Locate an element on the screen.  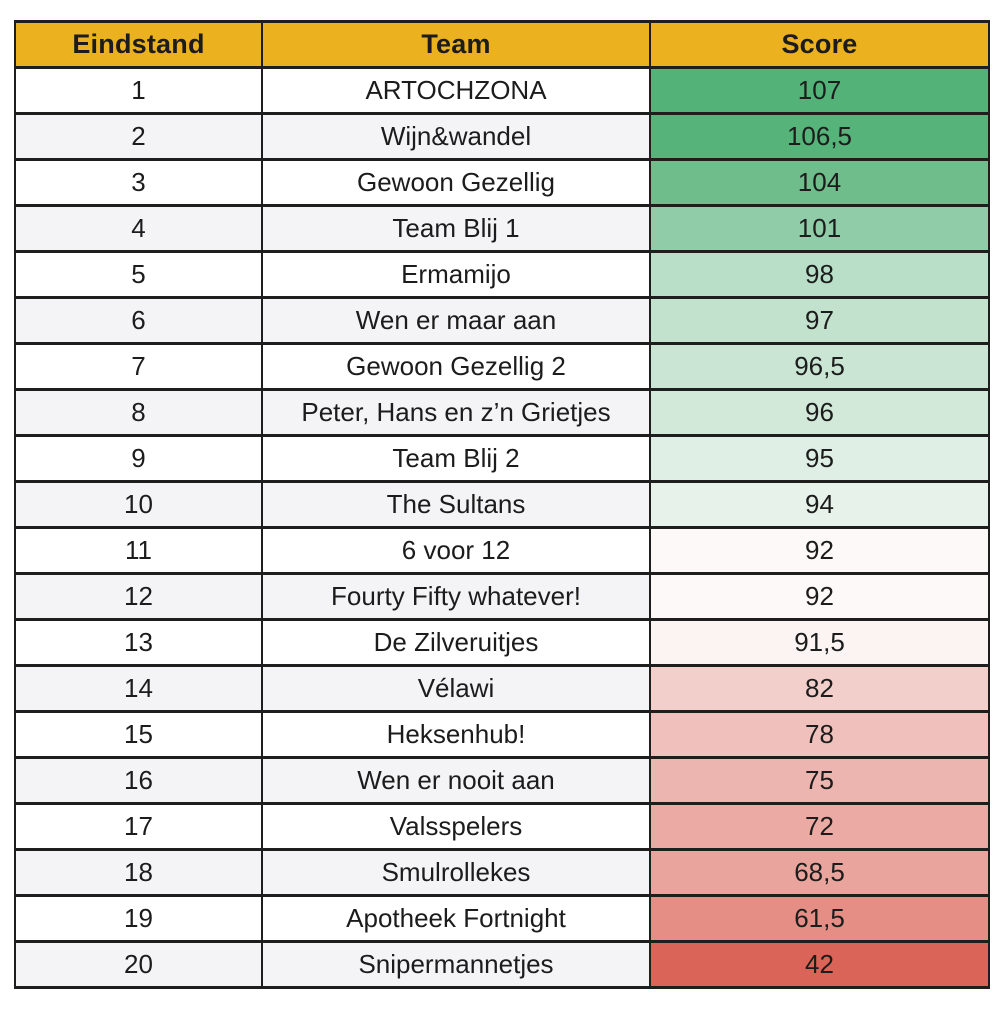
table-row: 17 Valsspelers 72 is located at coordinates (502, 826).